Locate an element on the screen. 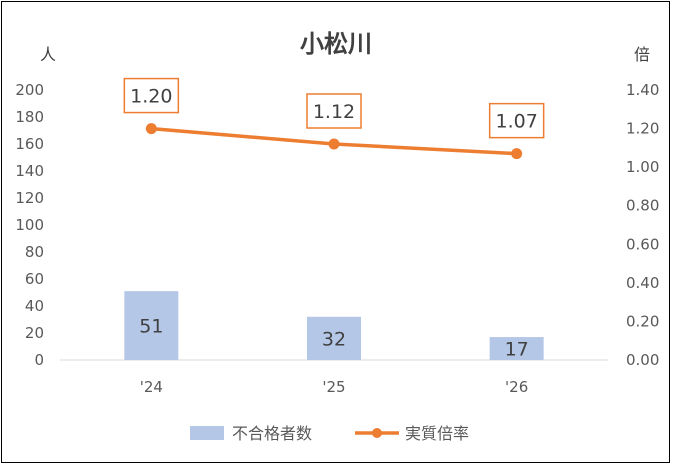 The image size is (673, 466). left-axis-tick: 120 is located at coordinates (29, 198).